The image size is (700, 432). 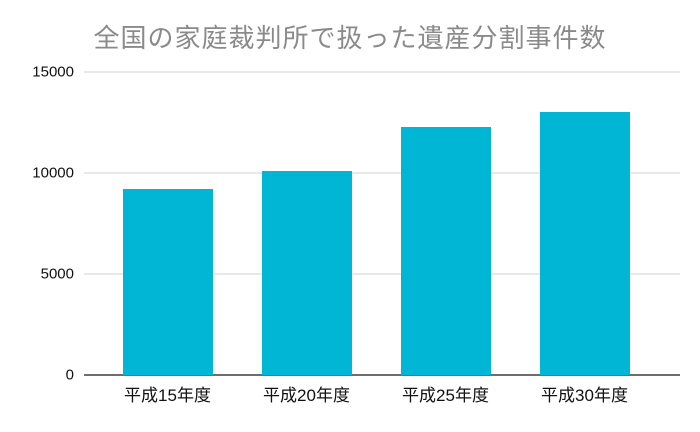 What do you see at coordinates (306, 395) in the screenshot?
I see `x-axis-label: 平成20年度` at bounding box center [306, 395].